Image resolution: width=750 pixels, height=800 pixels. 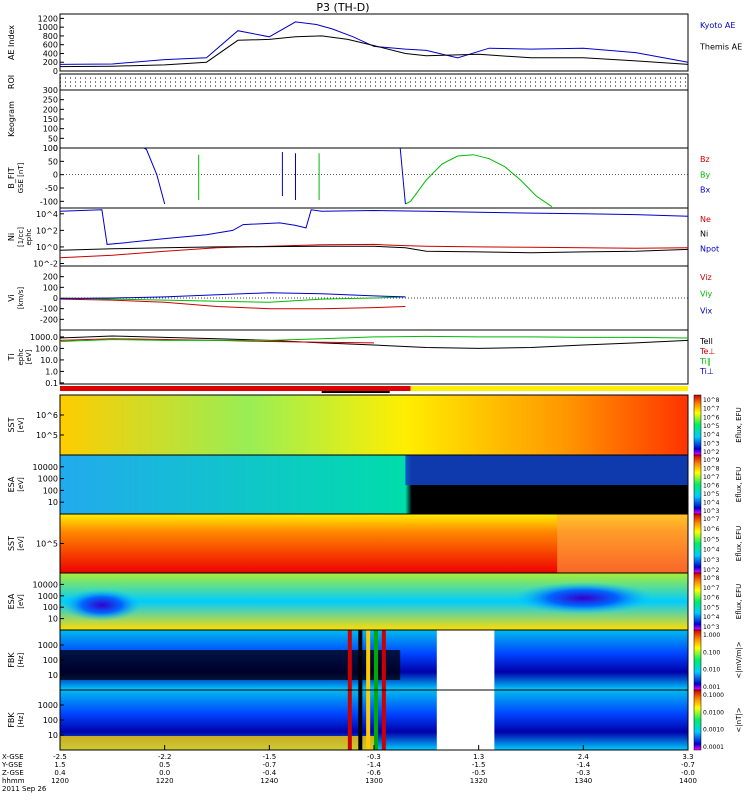 I want to click on esa-ion-right-blob, so click(x=583, y=598).